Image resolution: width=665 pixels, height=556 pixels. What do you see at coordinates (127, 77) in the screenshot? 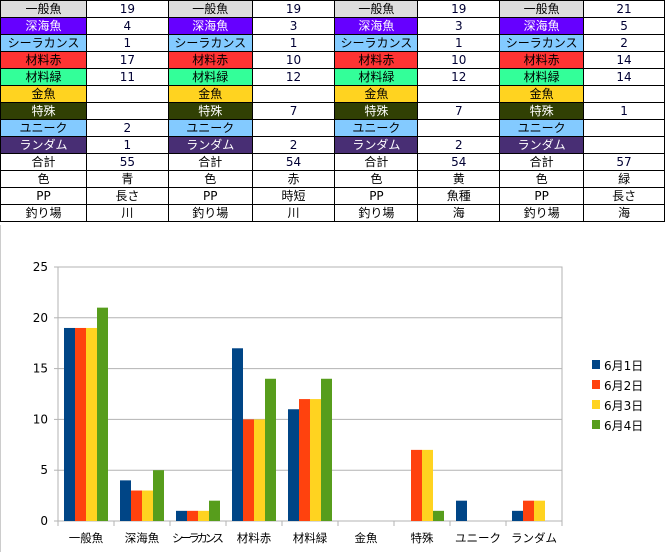
I see `value-cell: 11` at bounding box center [127, 77].